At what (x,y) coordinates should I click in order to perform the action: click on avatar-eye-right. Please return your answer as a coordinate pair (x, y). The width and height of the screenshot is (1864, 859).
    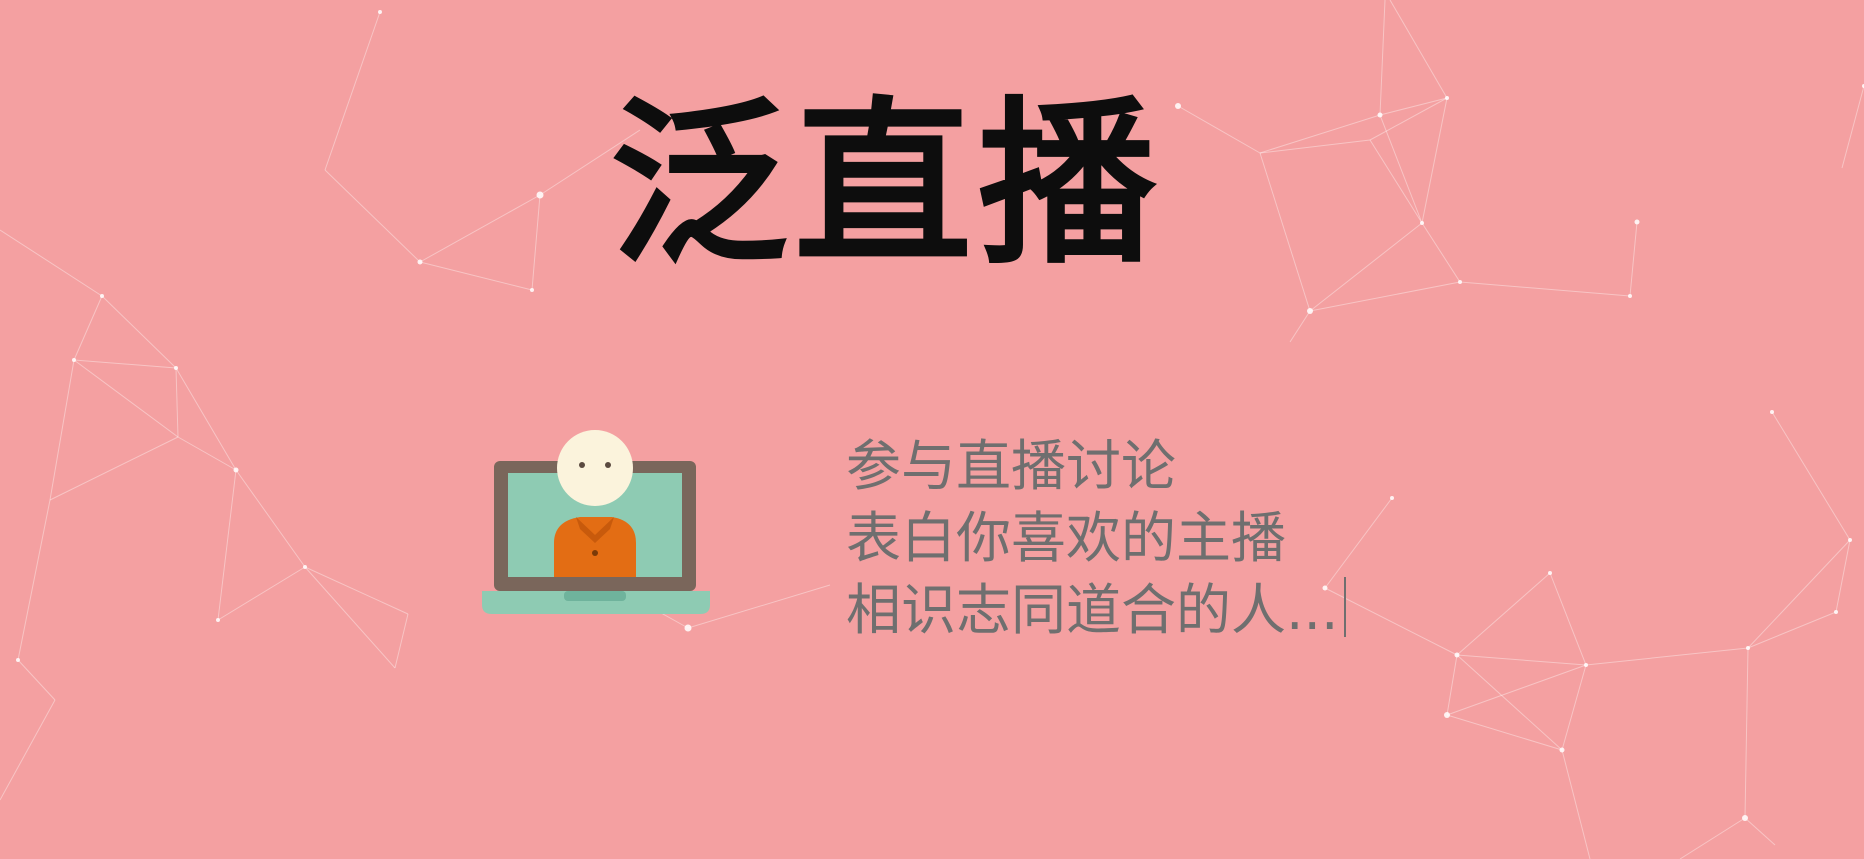
    Looking at the image, I should click on (608, 465).